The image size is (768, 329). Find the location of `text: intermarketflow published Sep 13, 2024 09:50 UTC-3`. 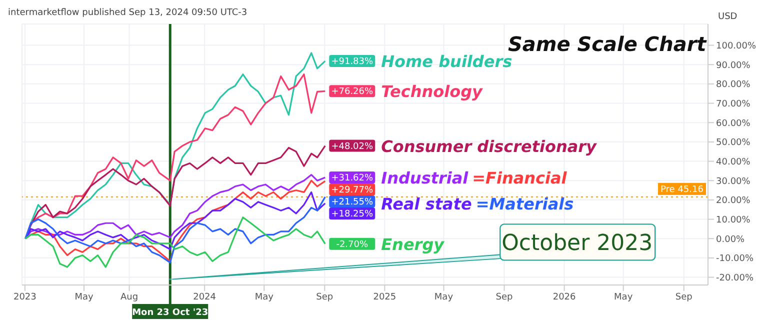

text: intermarketflow published Sep 13, 2024 09:50 UTC-3 is located at coordinates (128, 13).